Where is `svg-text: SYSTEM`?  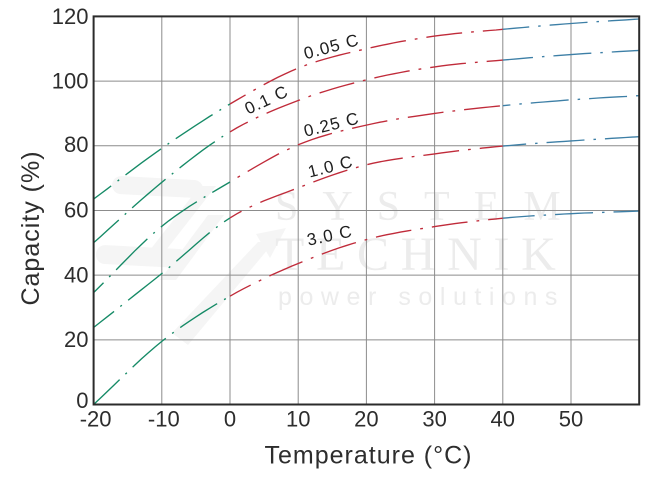
svg-text: SYSTEM is located at coordinates (430, 207).